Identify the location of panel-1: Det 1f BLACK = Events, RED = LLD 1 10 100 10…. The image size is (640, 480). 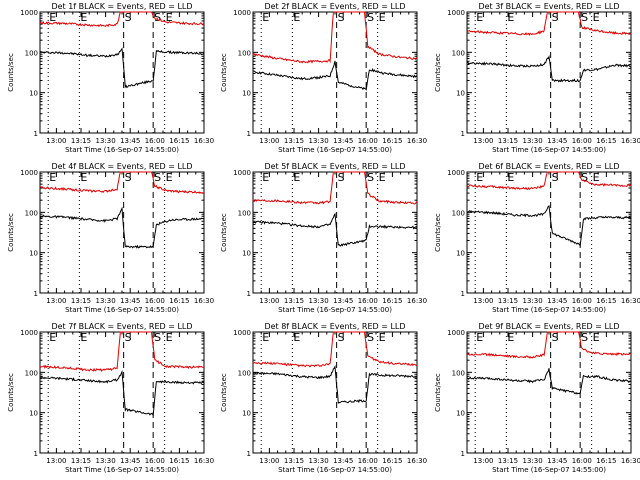
(110, 78).